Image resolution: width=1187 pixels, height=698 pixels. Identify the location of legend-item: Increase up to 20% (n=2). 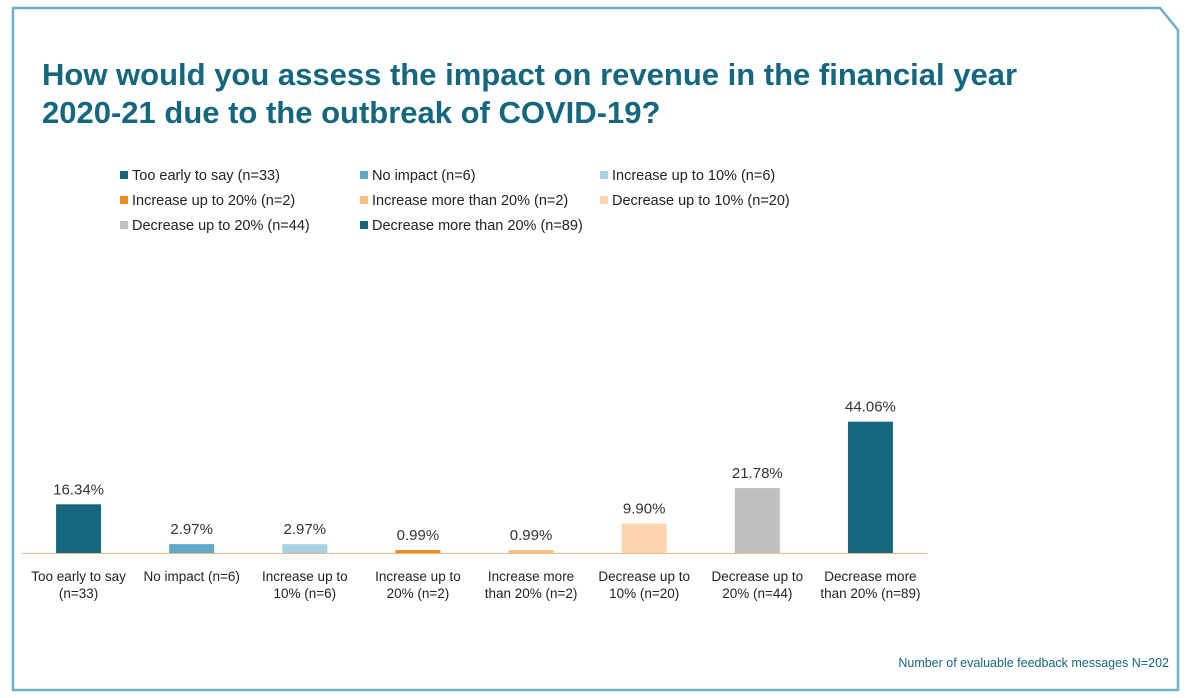
(207, 201).